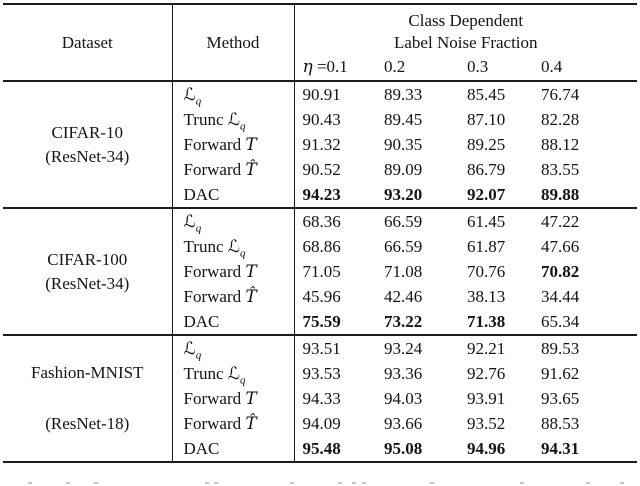  What do you see at coordinates (560, 423) in the screenshot?
I see `accuracy-value: 88.53` at bounding box center [560, 423].